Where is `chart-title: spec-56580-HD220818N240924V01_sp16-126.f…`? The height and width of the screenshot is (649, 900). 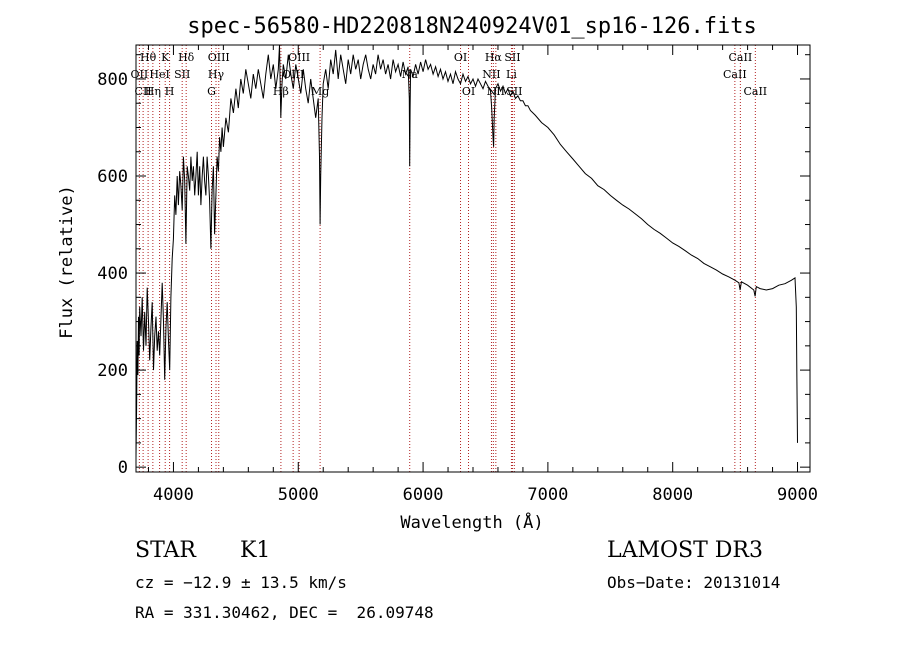
chart-title: spec-56580-HD220818N240924V01_sp16-126.f… is located at coordinates (472, 26).